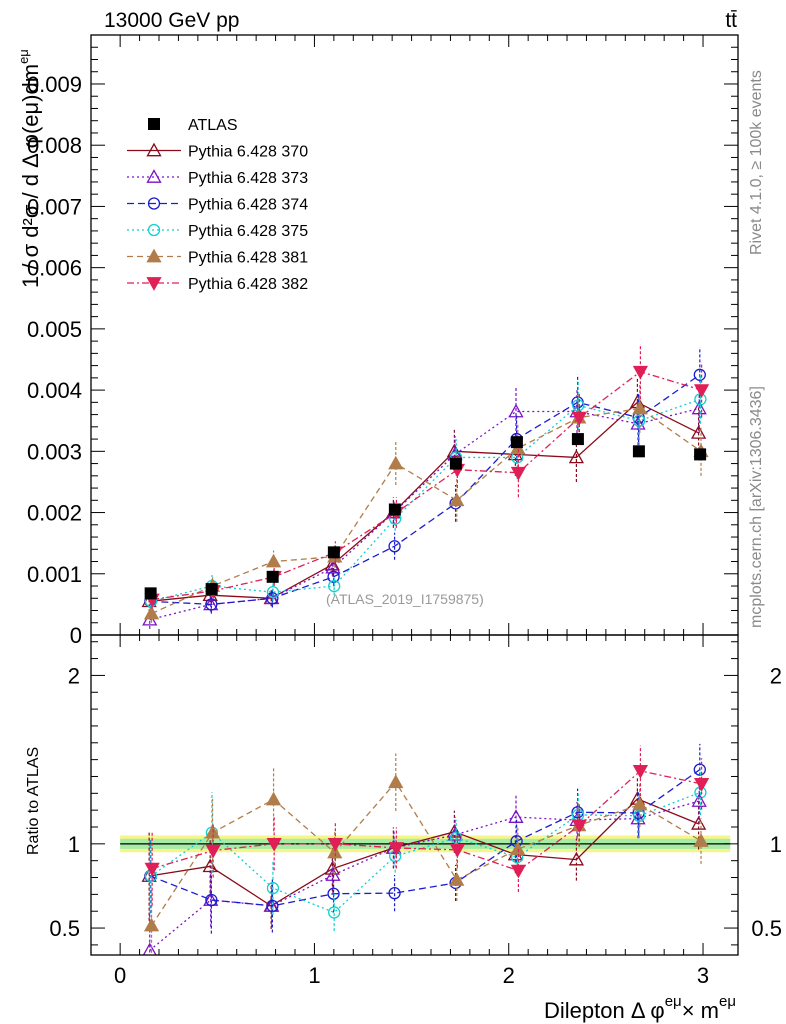 This screenshot has width=786, height=1024. What do you see at coordinates (54, 451) in the screenshot?
I see `y-tick-label: 0.003` at bounding box center [54, 451].